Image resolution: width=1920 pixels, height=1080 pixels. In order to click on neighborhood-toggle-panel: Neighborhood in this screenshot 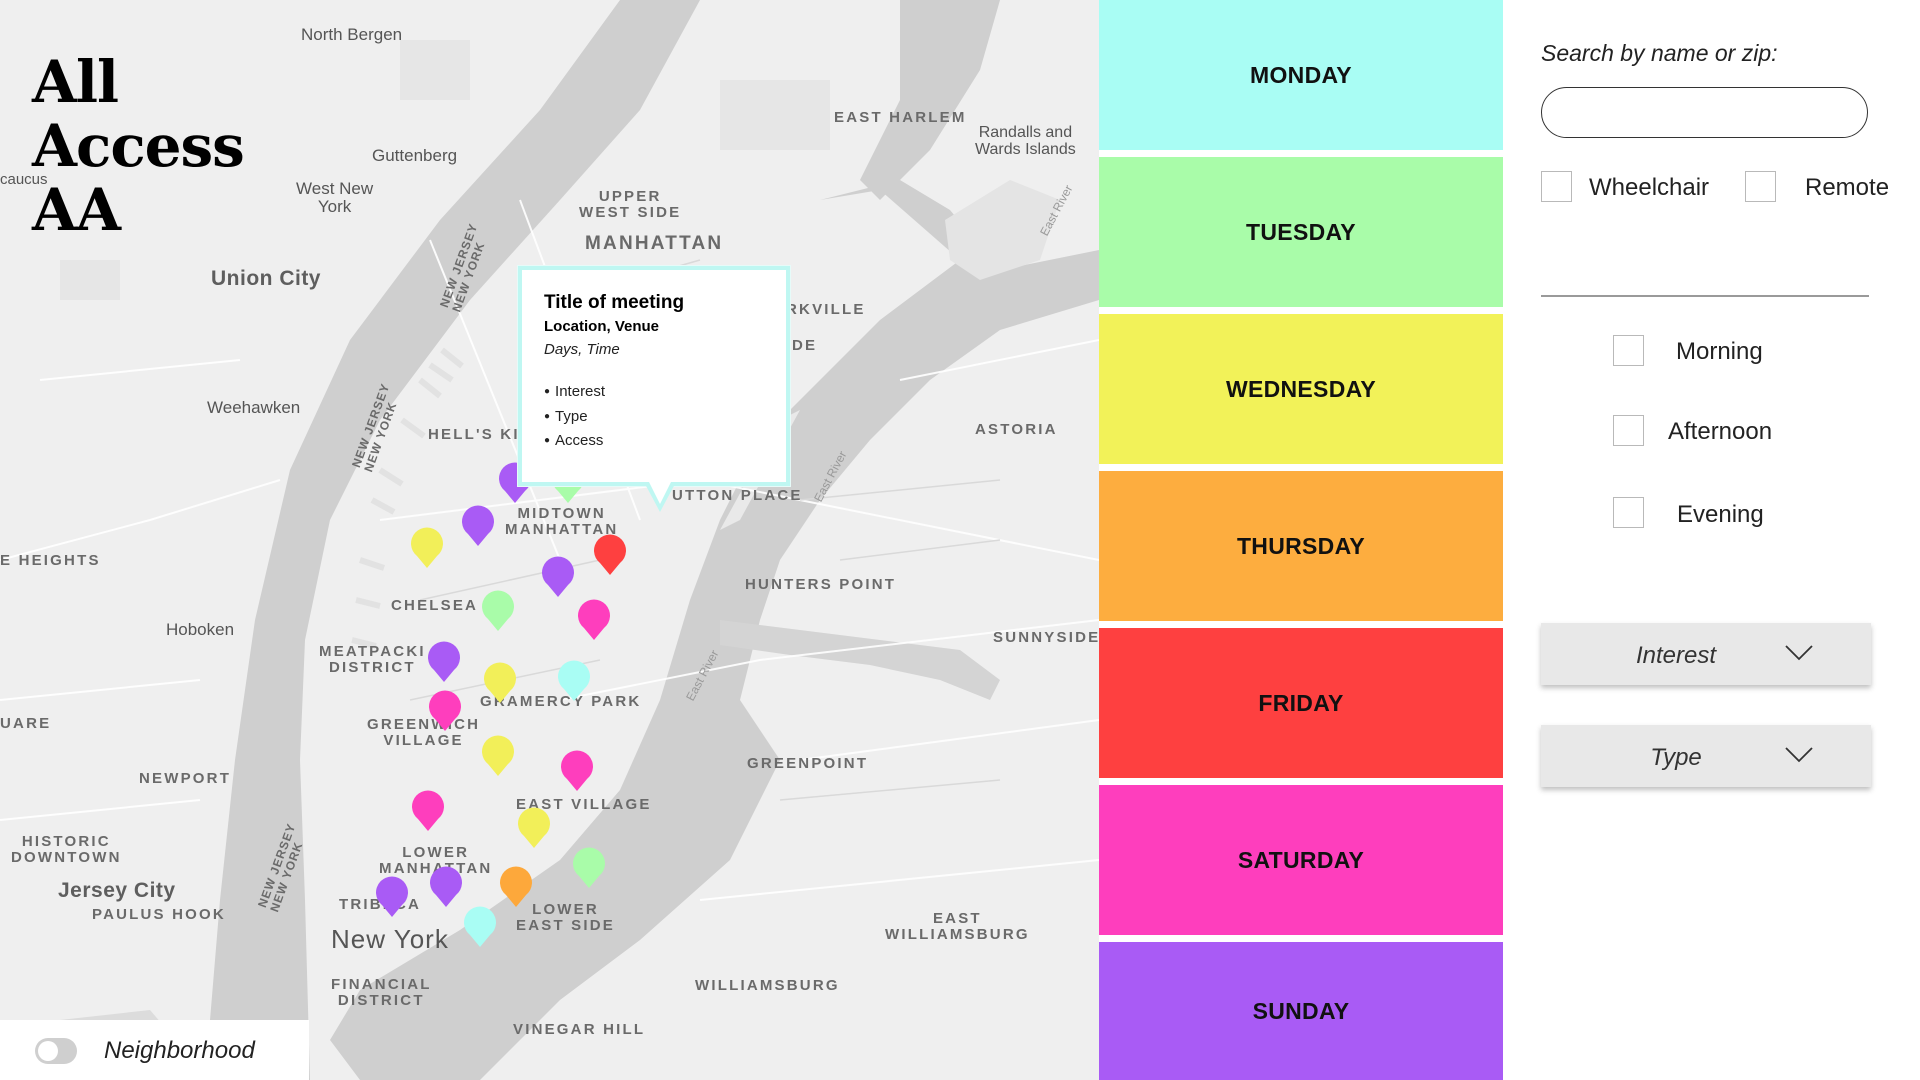, I will do `click(154, 1050)`.